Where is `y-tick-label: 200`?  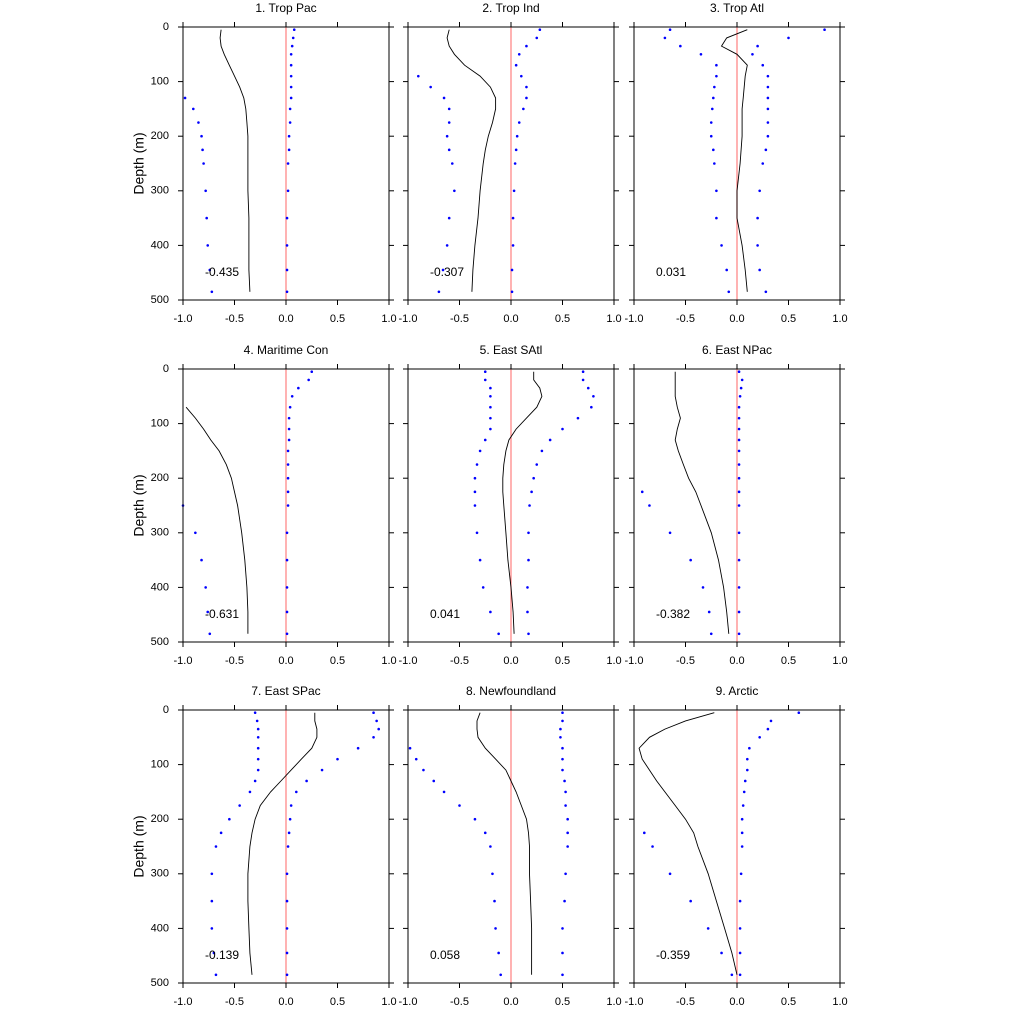
y-tick-label: 200 is located at coordinates (160, 136).